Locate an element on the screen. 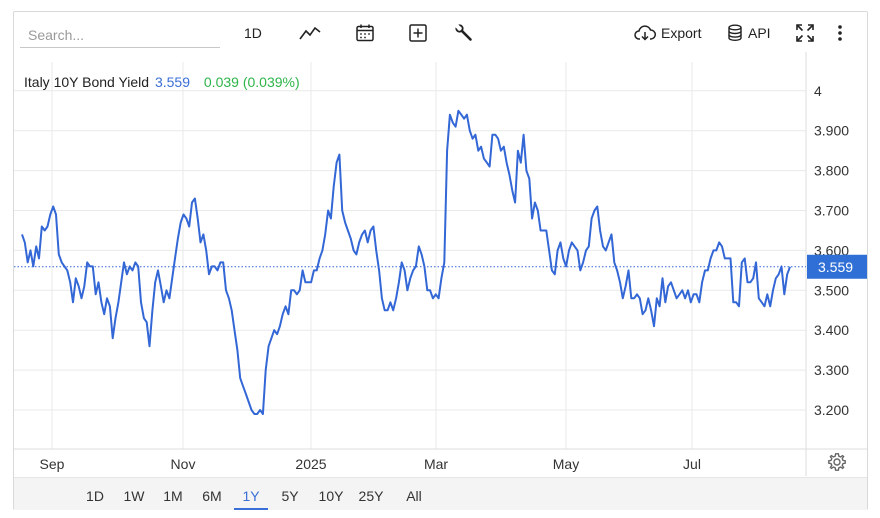 The image size is (880, 518). range-button-1w: 1W is located at coordinates (134, 496).